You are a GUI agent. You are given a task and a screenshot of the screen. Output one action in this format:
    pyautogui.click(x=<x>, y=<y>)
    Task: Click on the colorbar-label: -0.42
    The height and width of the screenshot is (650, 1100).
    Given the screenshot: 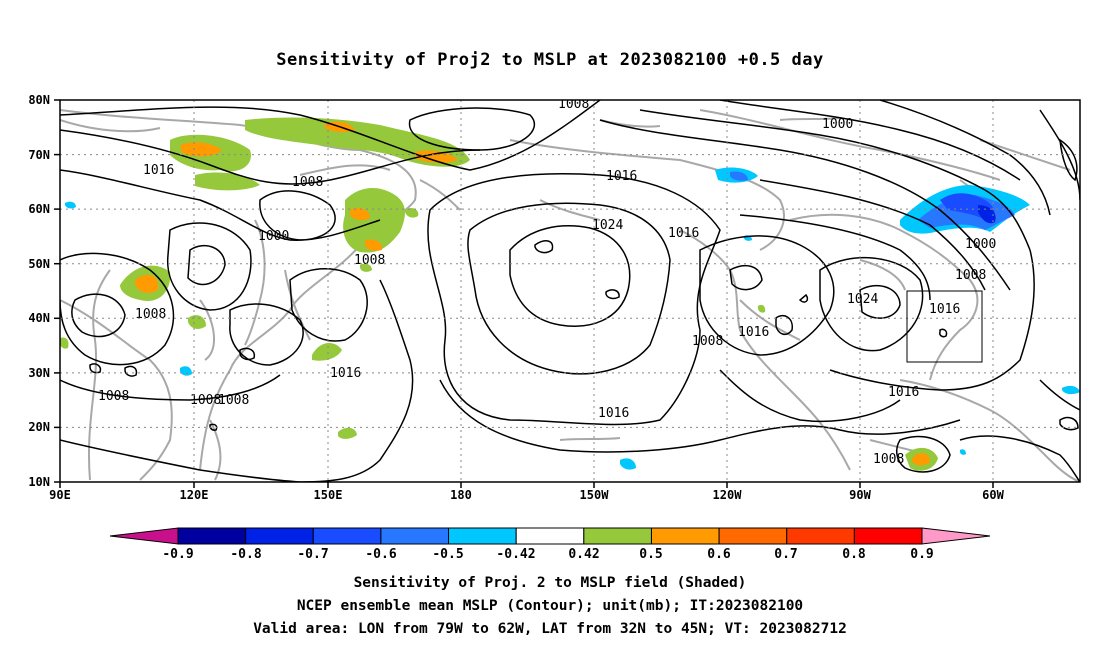 What is the action you would take?
    pyautogui.click(x=515, y=554)
    